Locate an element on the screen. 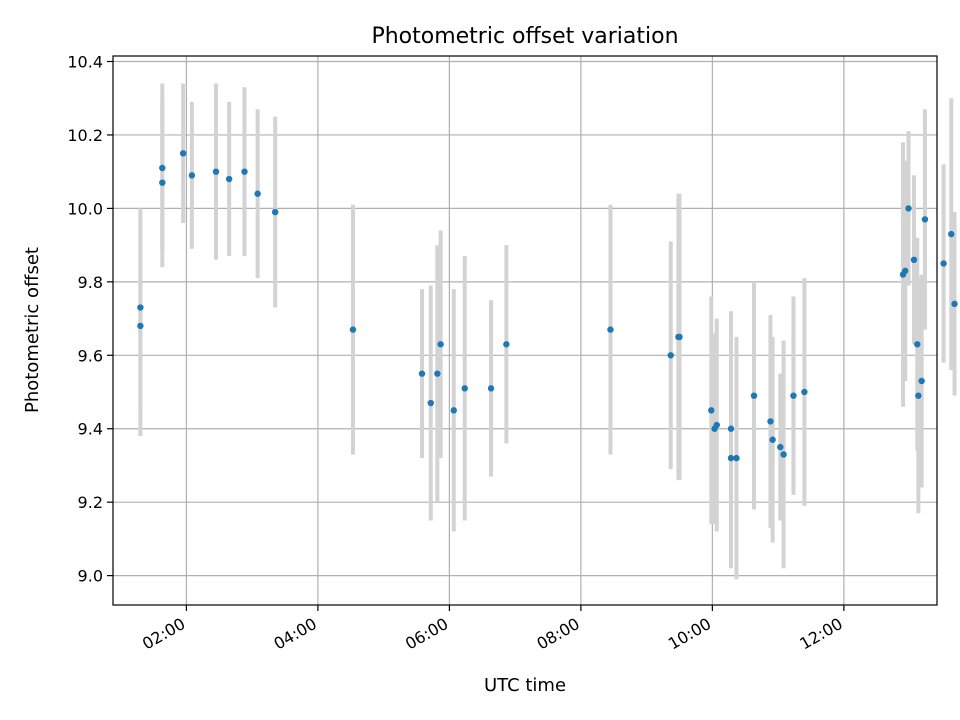 Image resolution: width=960 pixels, height=720 pixels. y-tick-label: 10.4 is located at coordinates (85, 62).